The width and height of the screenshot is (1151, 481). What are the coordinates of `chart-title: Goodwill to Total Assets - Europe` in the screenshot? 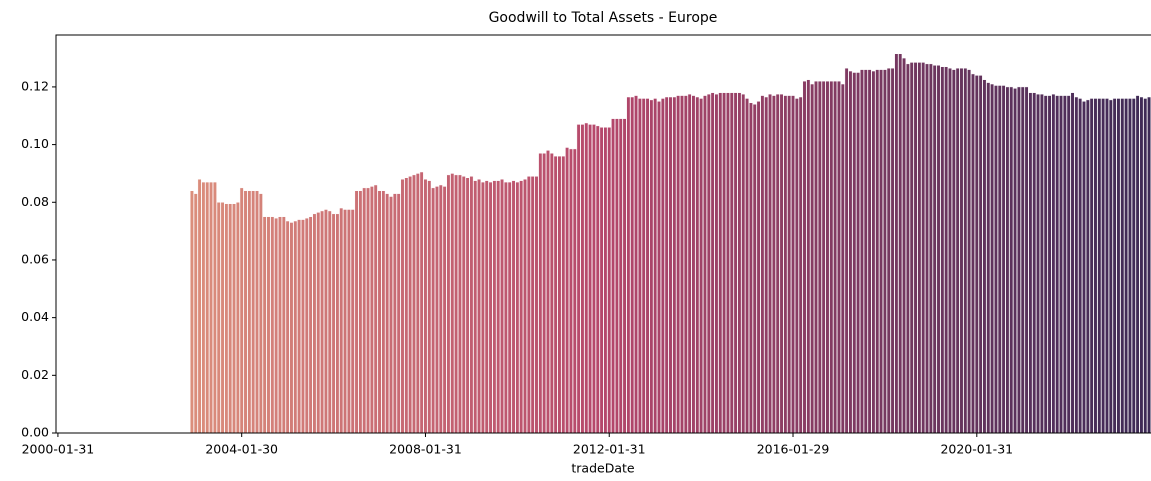 It's located at (603, 18).